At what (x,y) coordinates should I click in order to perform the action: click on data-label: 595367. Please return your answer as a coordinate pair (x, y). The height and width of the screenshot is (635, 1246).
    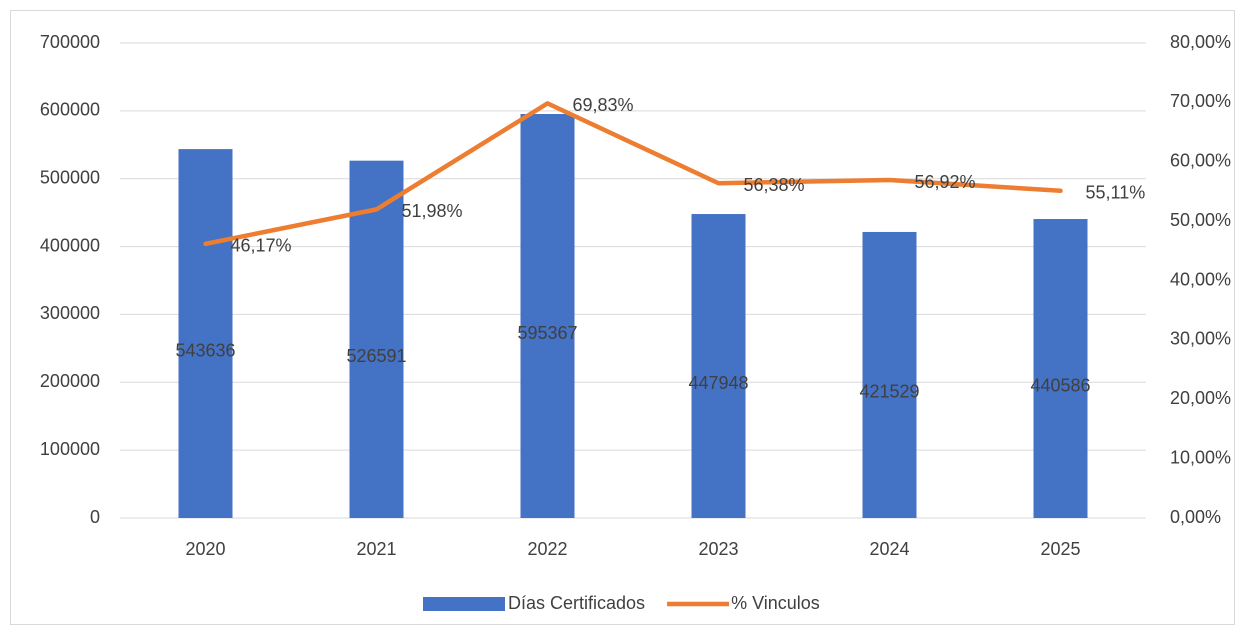
    Looking at the image, I should click on (547, 333).